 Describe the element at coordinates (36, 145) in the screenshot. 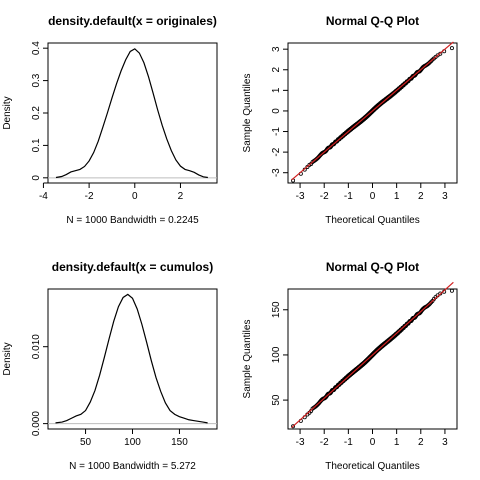

I see `y-tick-label: 0.1` at that location.